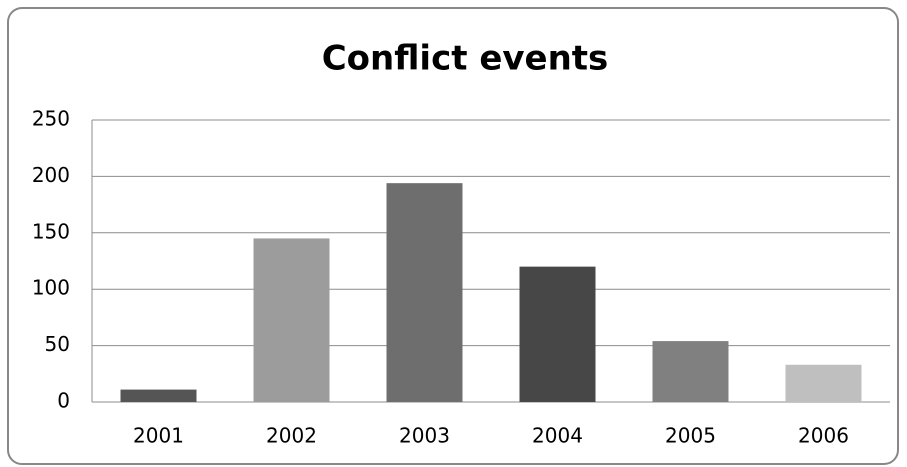  I want to click on x-tick-label: 2006, so click(823, 436).